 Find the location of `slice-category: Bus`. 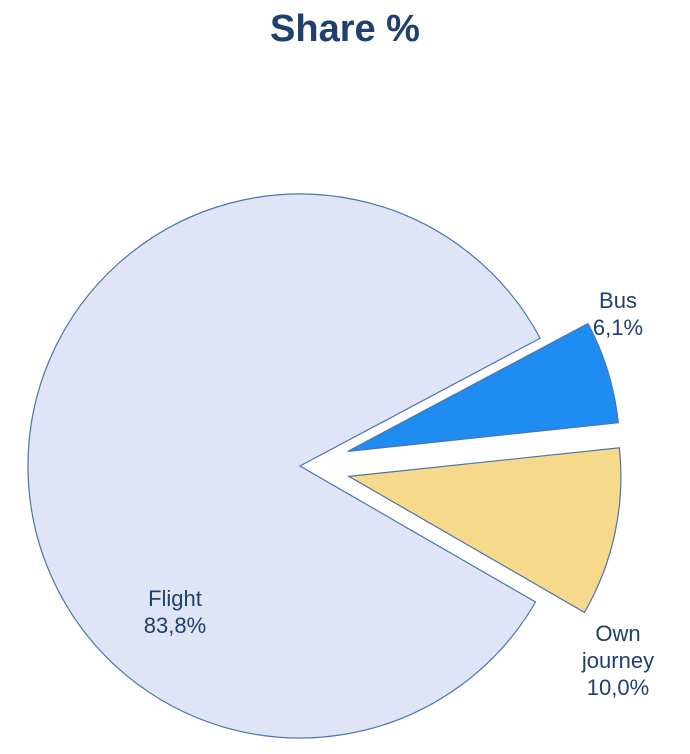

slice-category: Bus is located at coordinates (618, 300).